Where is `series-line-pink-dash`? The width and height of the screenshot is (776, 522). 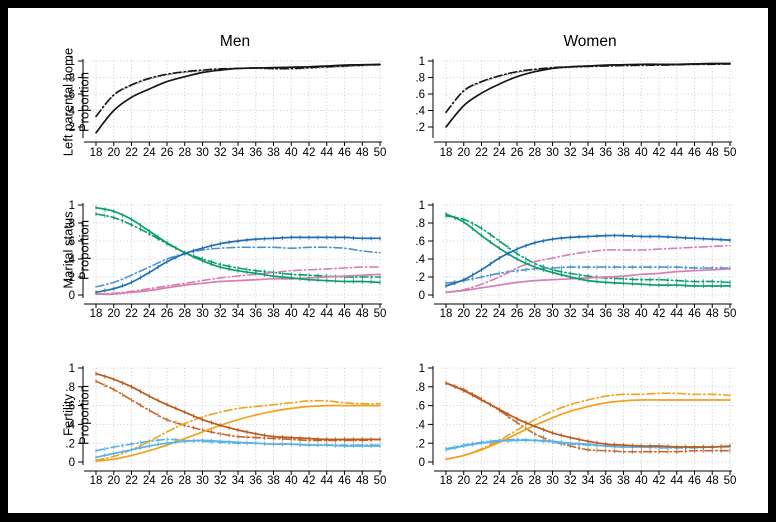 series-line-pink-dash is located at coordinates (238, 280).